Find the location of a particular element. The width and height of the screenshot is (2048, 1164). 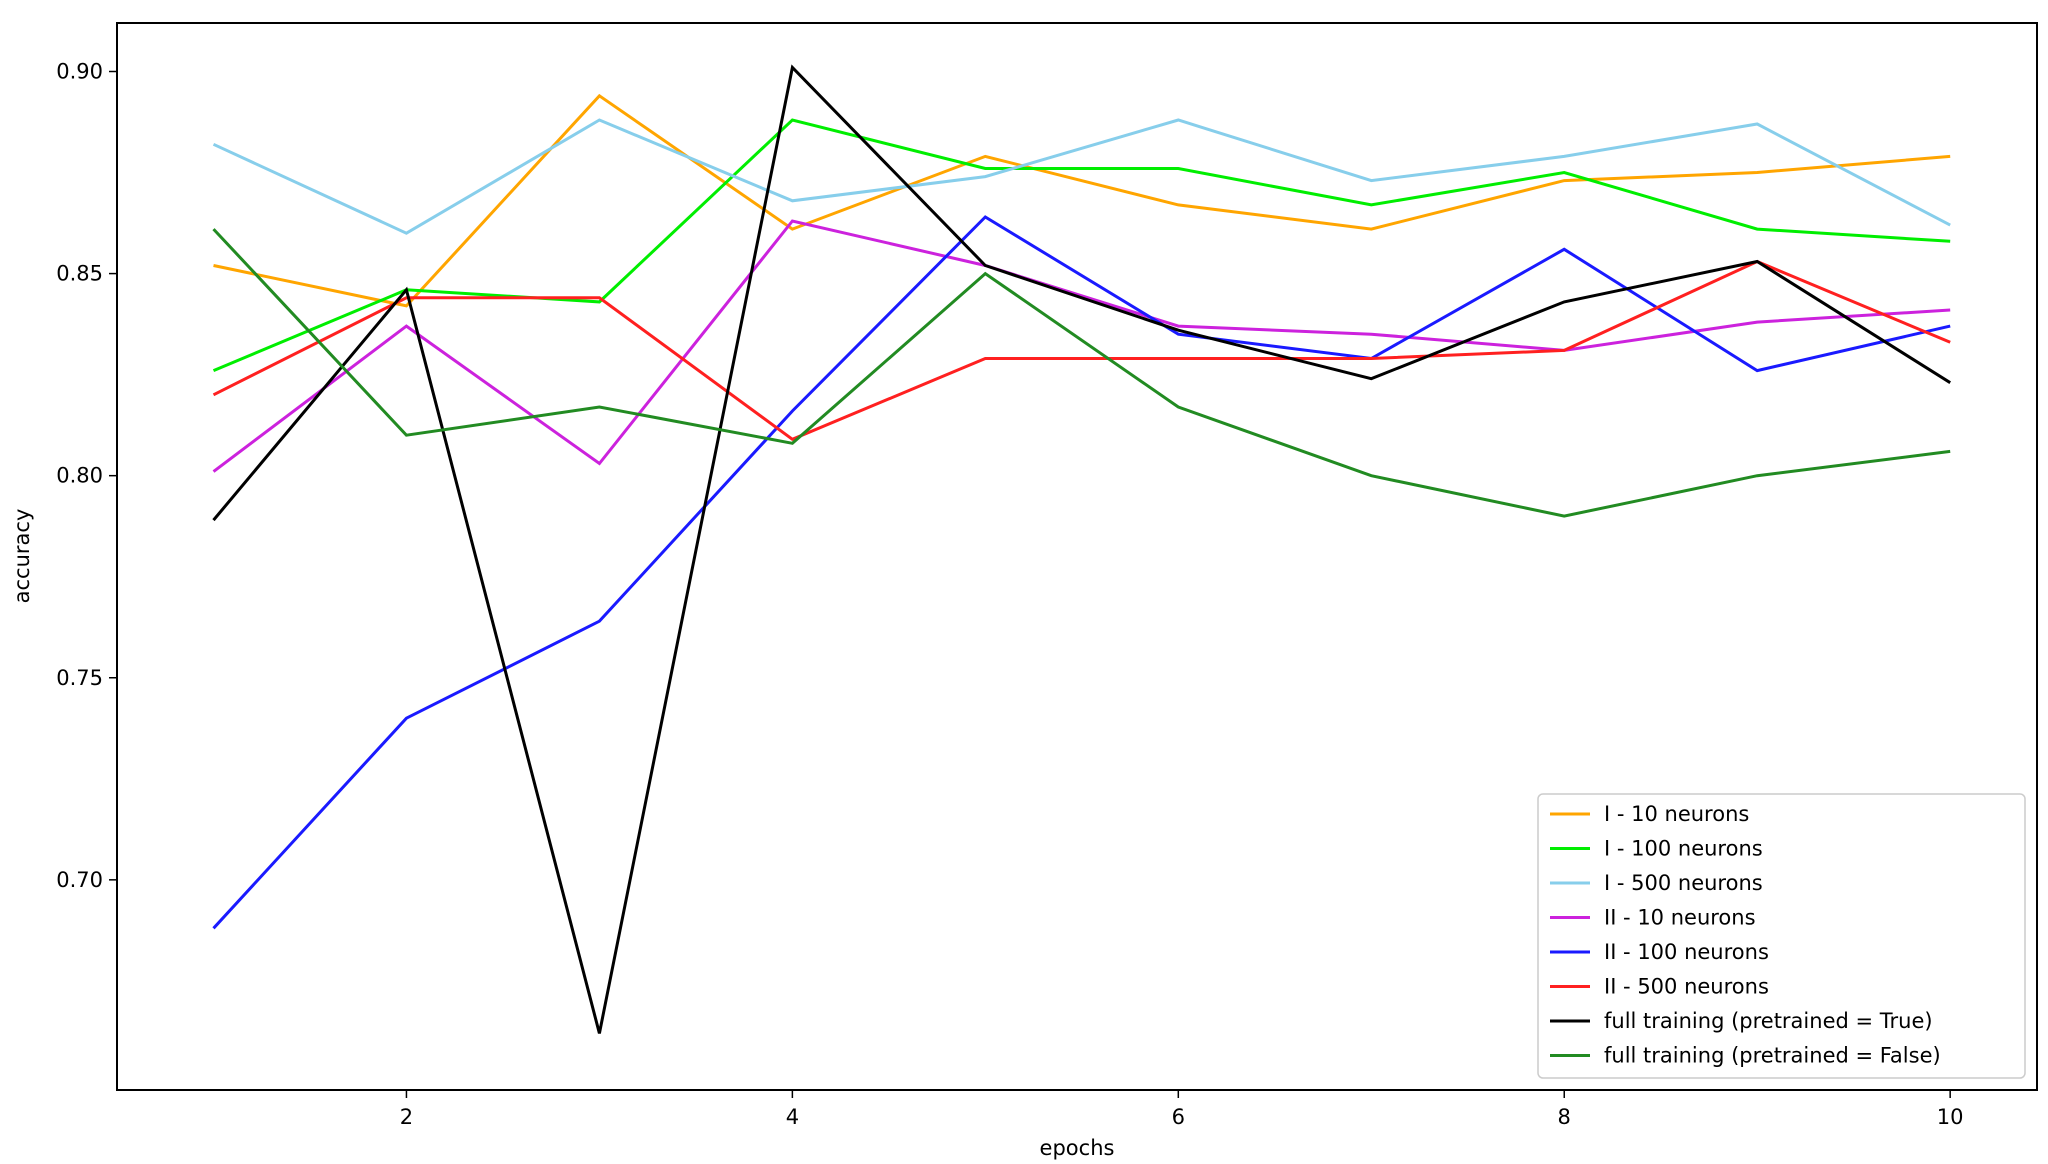

legend-label-7: full training (pretrained = True) is located at coordinates (1768, 1021).